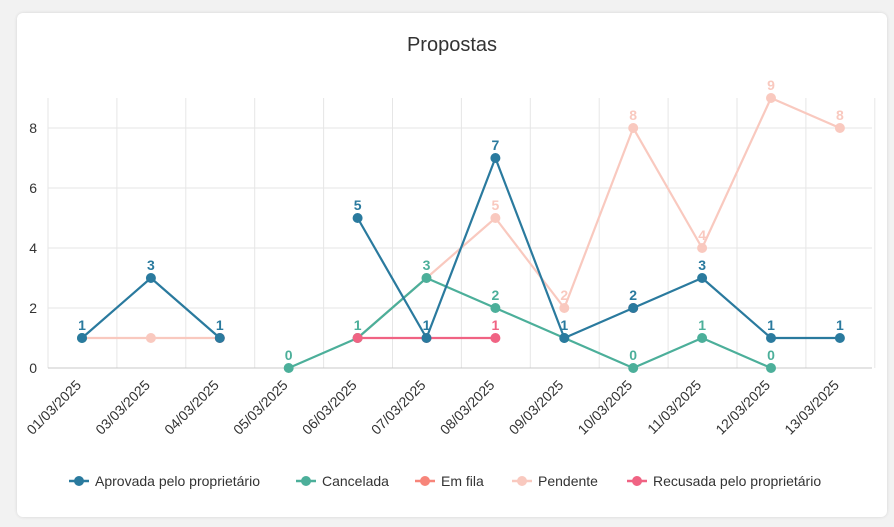  Describe the element at coordinates (462, 481) in the screenshot. I see `legend-label: Em fila` at that location.